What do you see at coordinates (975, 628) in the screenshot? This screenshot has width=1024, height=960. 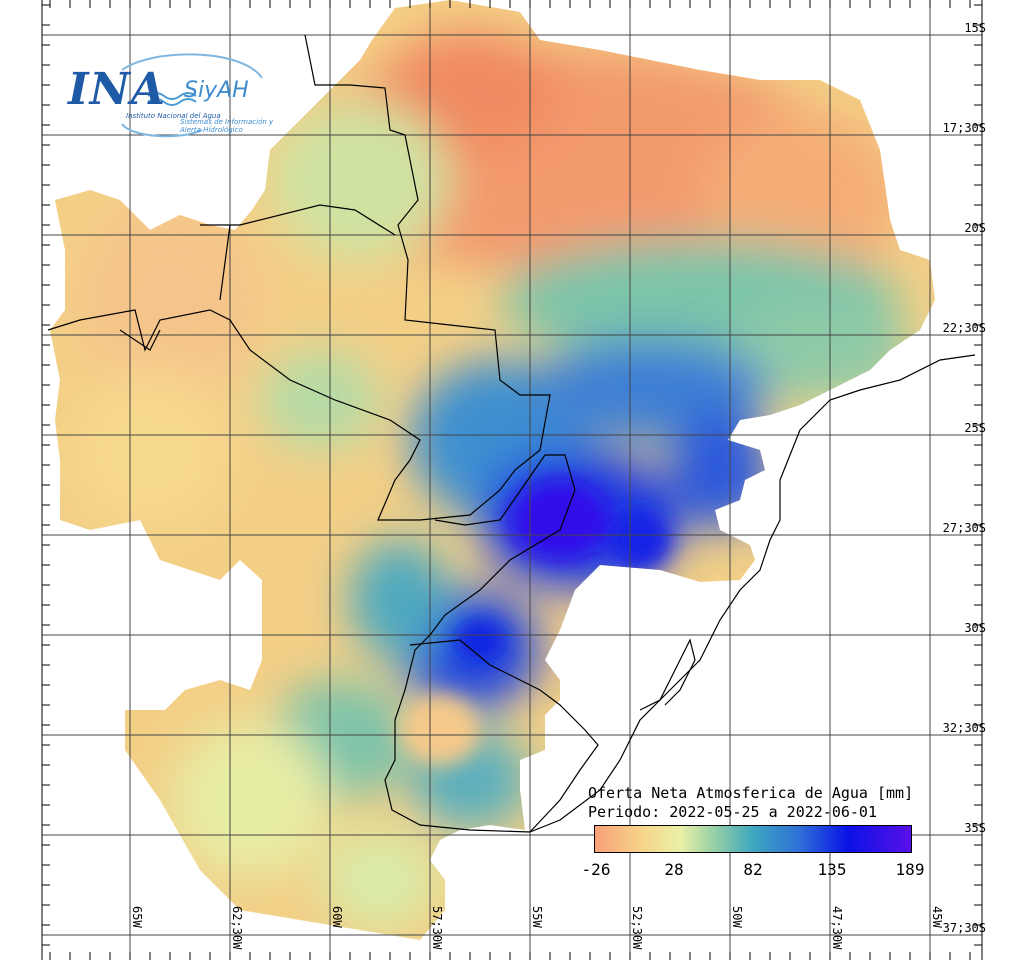 I see `latitude-label: 30S` at bounding box center [975, 628].